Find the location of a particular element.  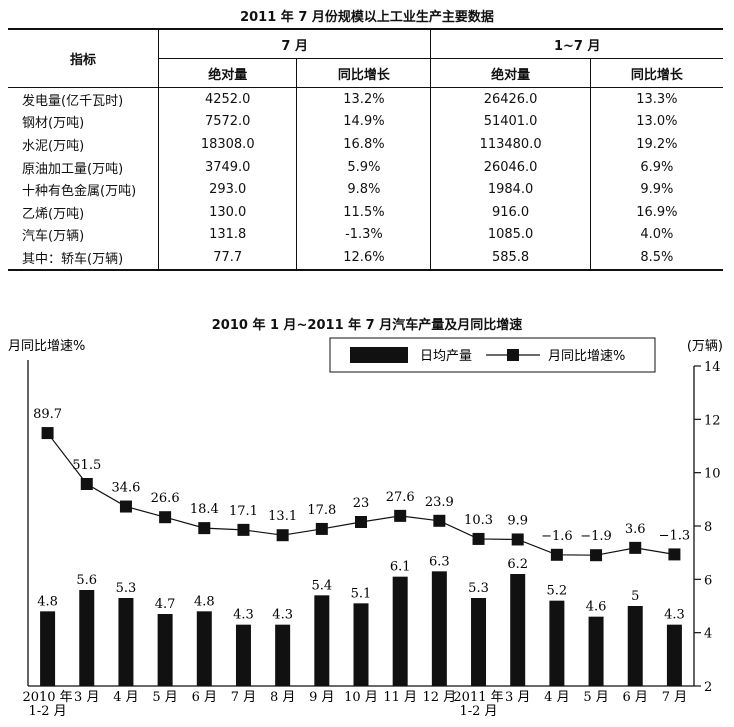

table-row: 发电量(亿千瓦时) 4252.0 13.2% 26426.0 13.3% is located at coordinates (365, 99).